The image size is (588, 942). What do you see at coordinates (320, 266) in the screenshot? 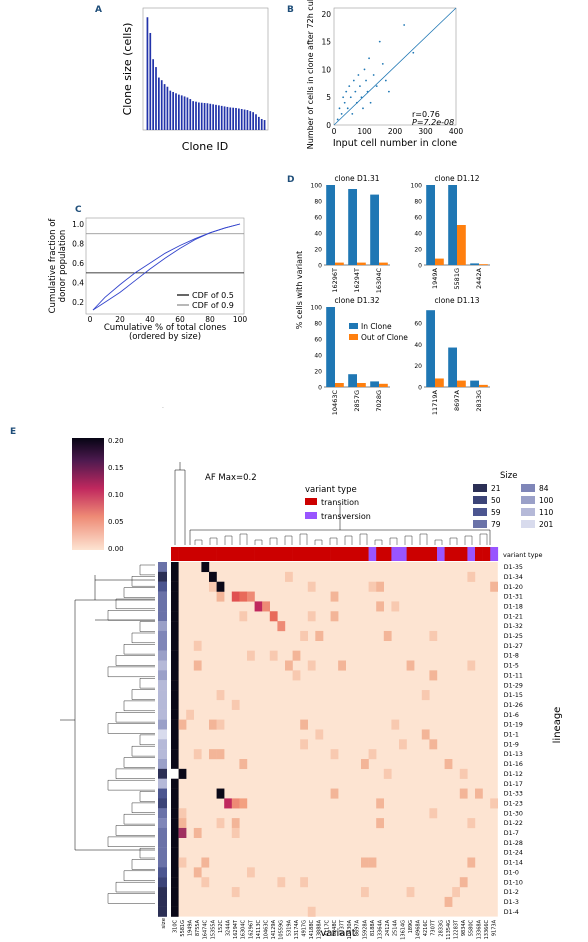
I see `panel-d-ytick: 0` at bounding box center [320, 266].